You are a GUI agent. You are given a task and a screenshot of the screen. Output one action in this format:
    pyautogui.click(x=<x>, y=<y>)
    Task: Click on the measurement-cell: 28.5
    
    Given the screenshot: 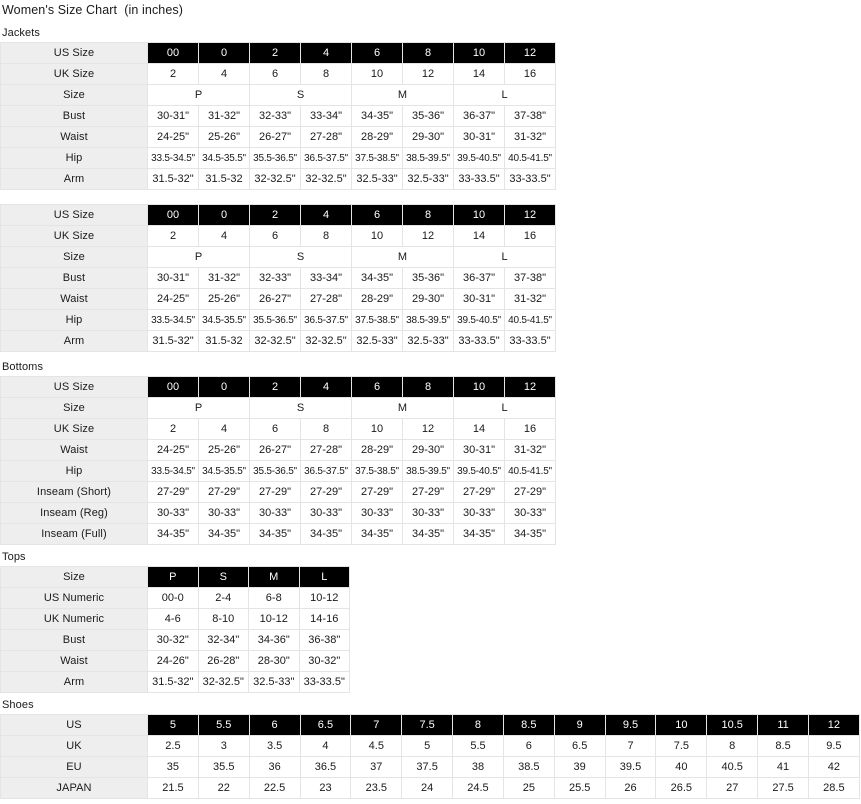 What is the action you would take?
    pyautogui.click(x=833, y=788)
    